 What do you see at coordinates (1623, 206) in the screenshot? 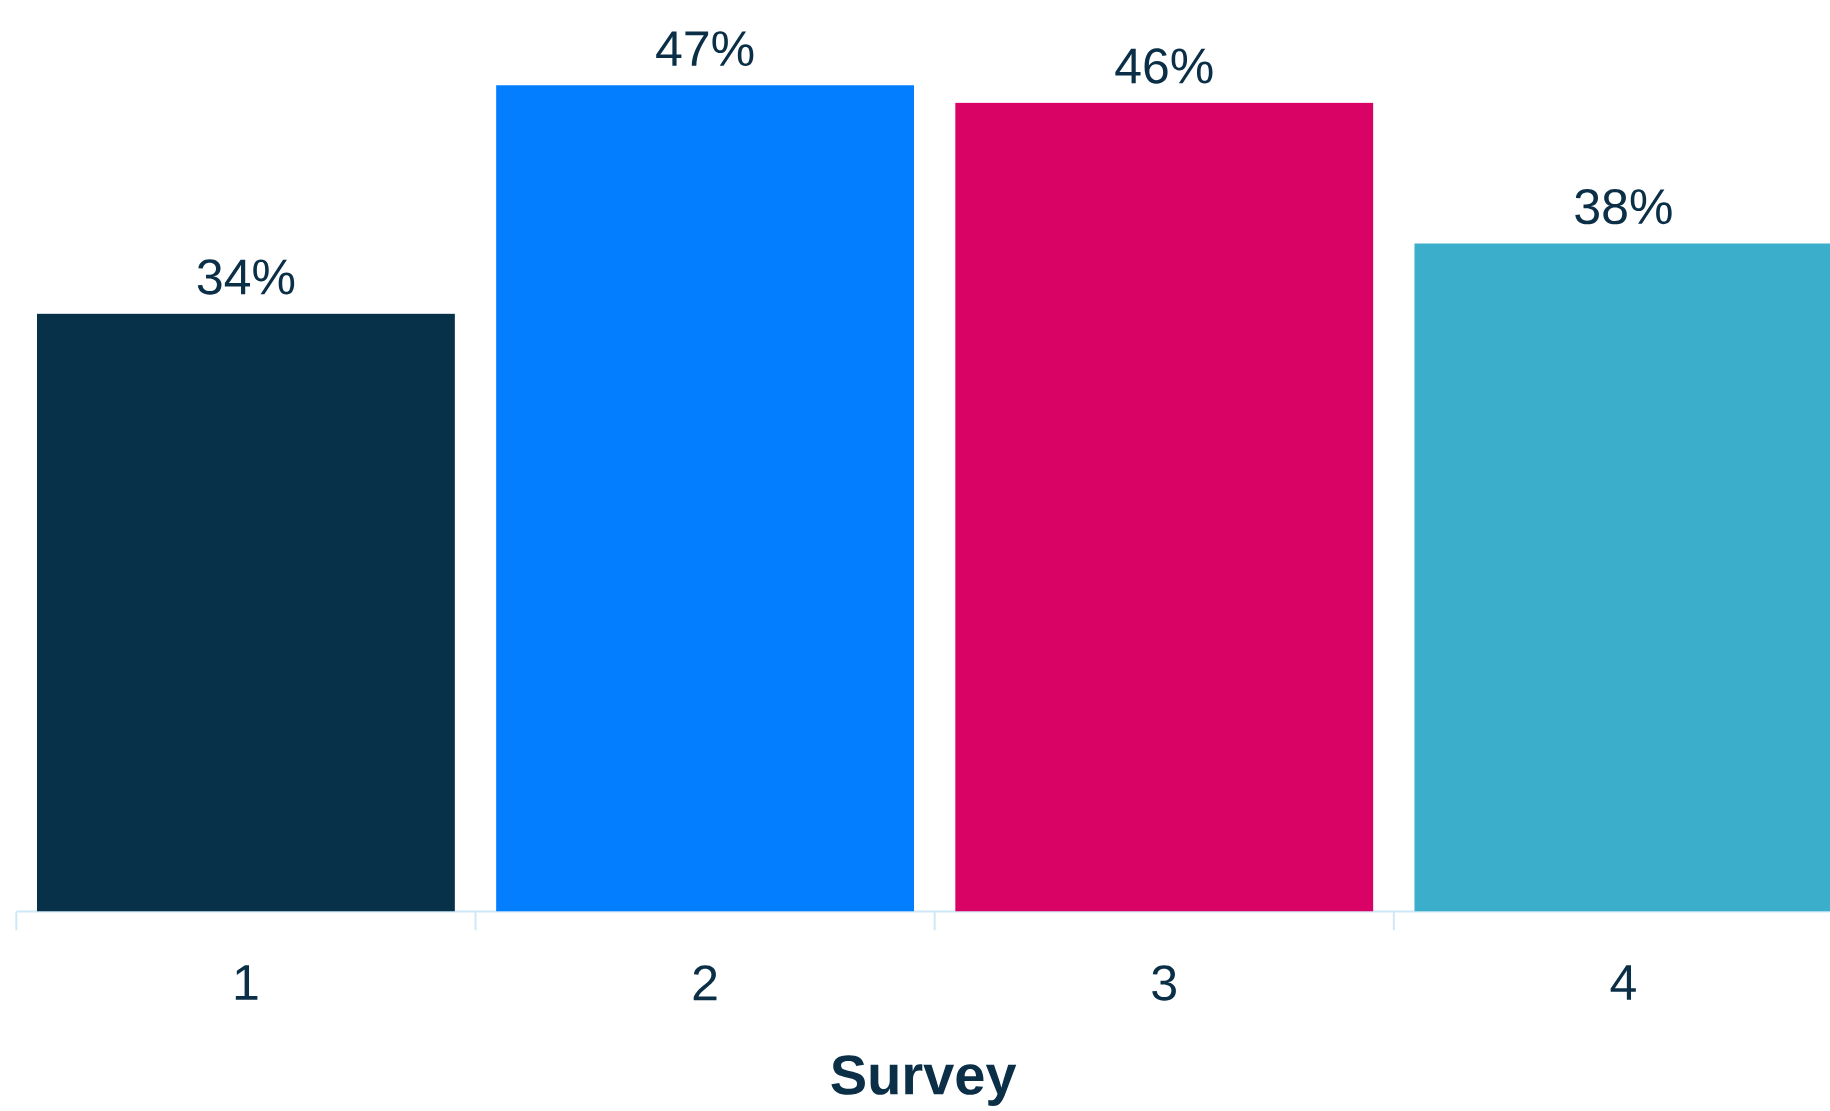
I see `data-label: 38%` at bounding box center [1623, 206].